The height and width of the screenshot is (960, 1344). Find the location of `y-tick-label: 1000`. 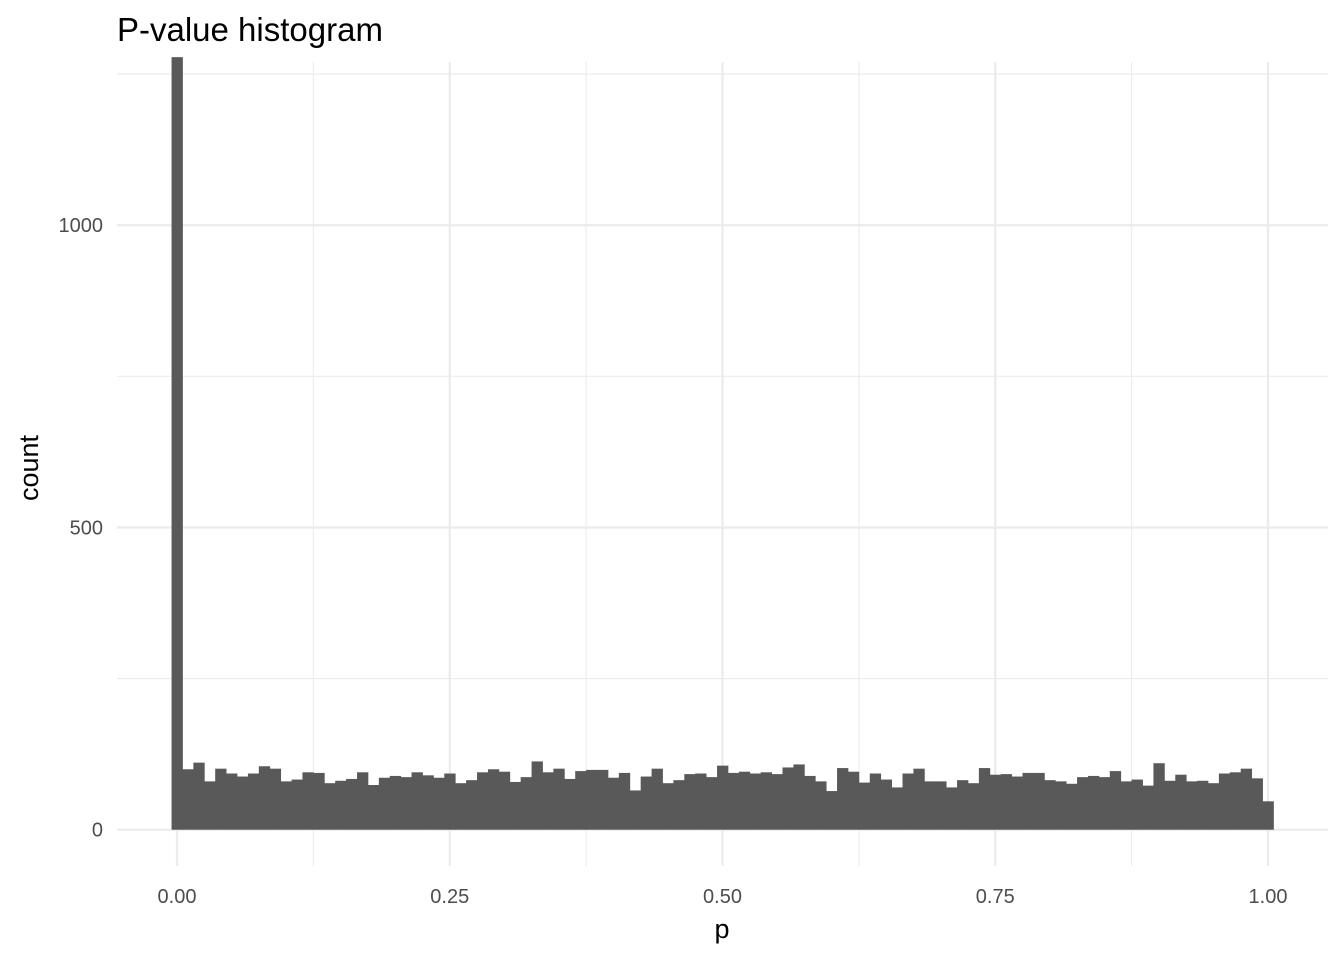

y-tick-label: 1000 is located at coordinates (81, 226).